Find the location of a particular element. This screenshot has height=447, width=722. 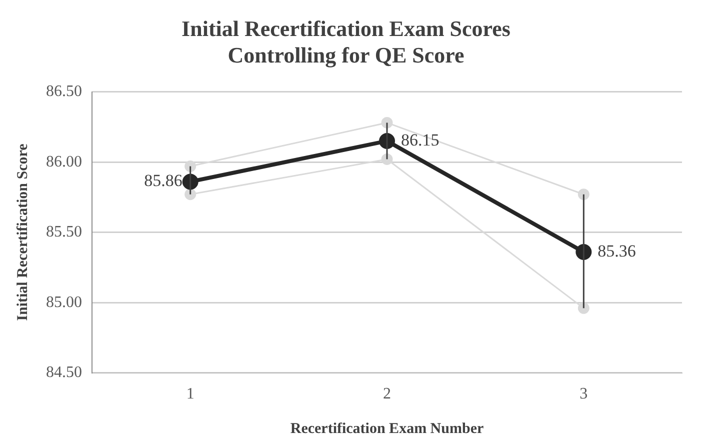

data-label: 85.36 is located at coordinates (617, 250).